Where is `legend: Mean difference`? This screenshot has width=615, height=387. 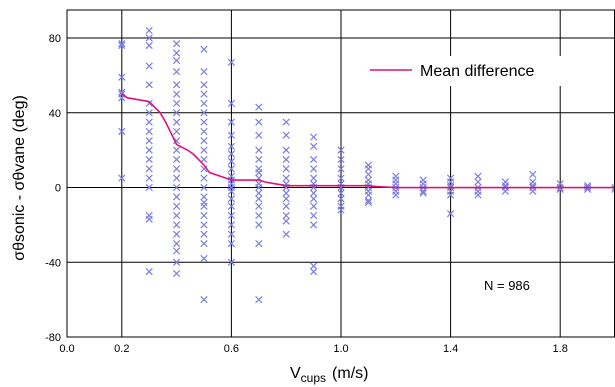 legend: Mean difference is located at coordinates (465, 71).